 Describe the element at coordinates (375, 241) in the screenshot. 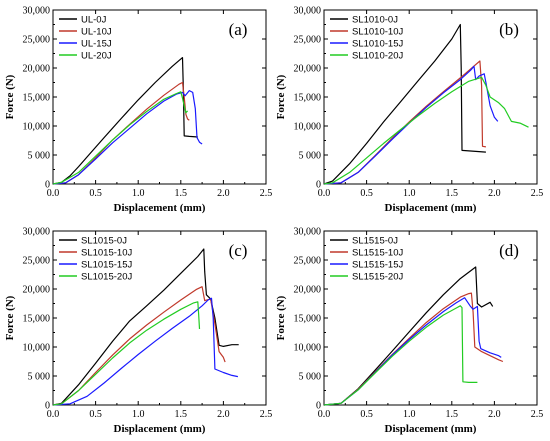

I see `legend-entry: SL1515-0J` at that location.